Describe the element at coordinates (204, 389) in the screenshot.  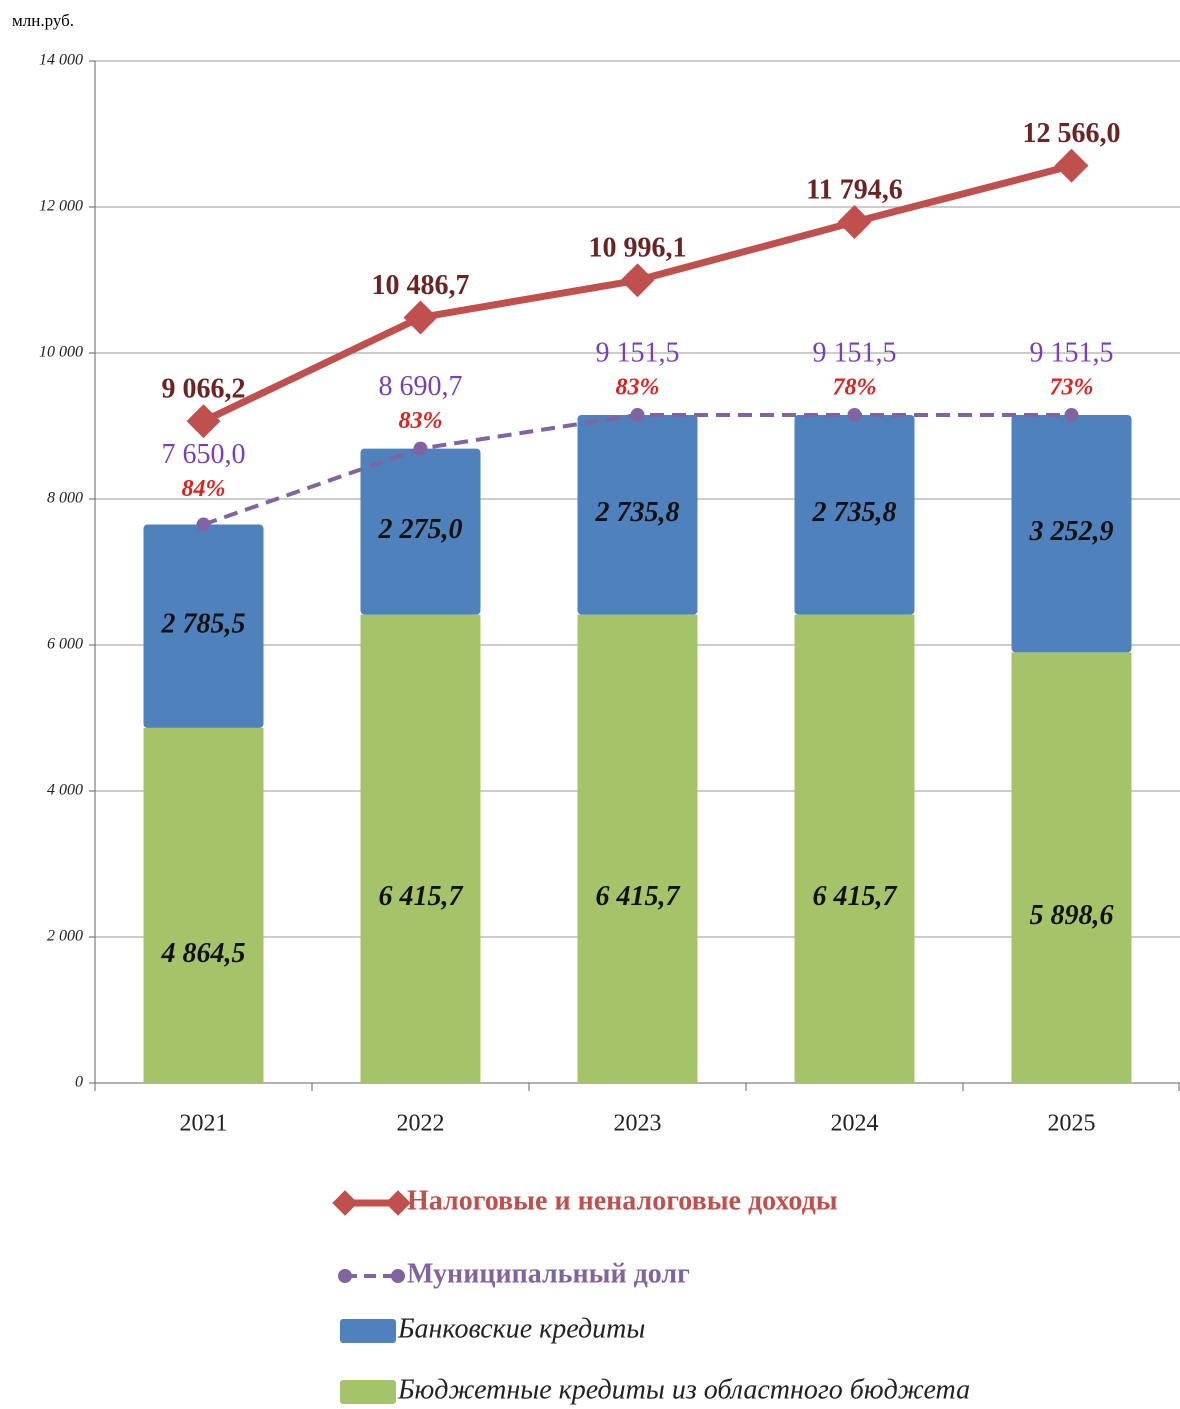
I see `line-label: 9 066,2` at that location.